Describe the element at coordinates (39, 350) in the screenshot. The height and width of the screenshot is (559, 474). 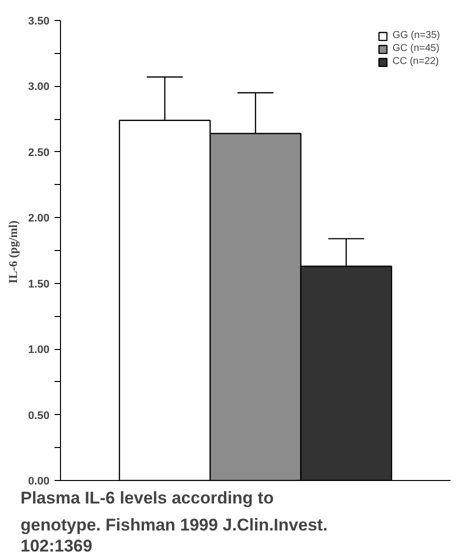
I see `y-tick-label: 1.00` at that location.